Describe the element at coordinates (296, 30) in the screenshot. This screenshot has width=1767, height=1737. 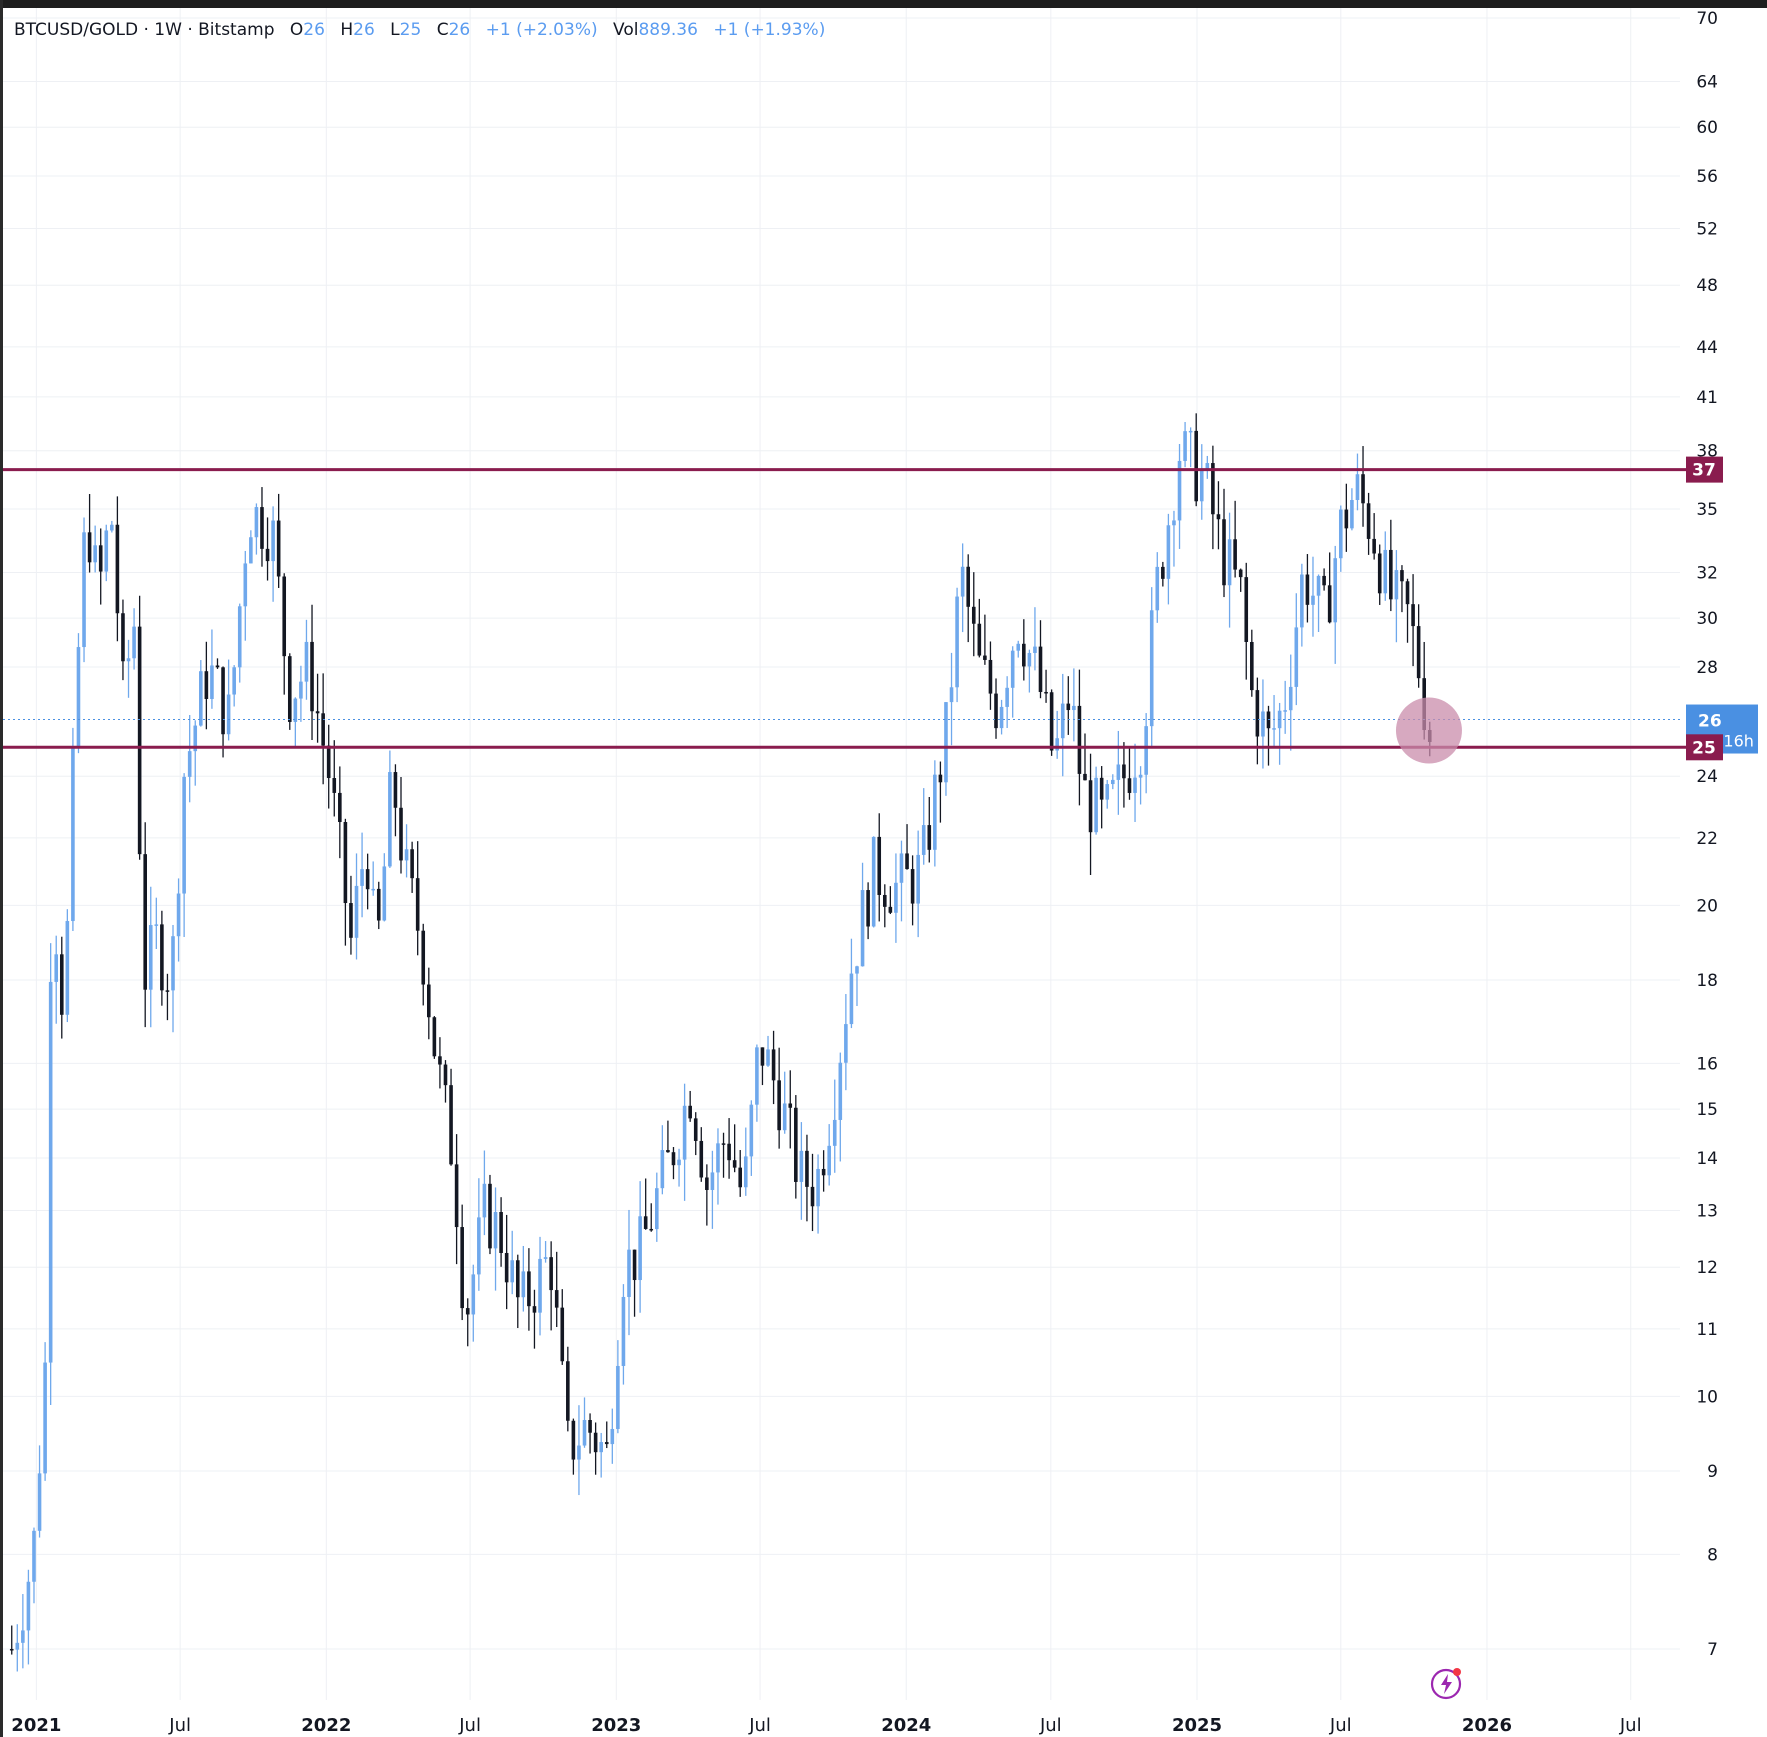
I see `open-label: O` at that location.